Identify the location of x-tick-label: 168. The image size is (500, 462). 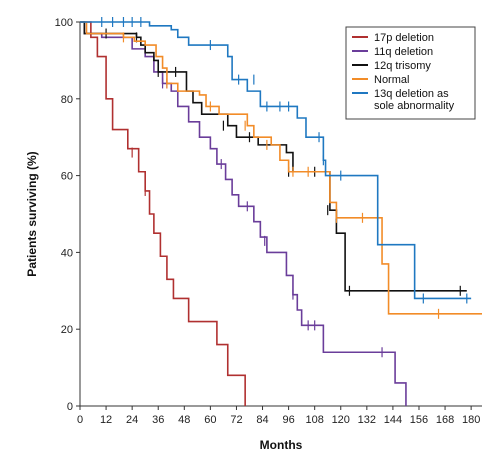
(445, 420).